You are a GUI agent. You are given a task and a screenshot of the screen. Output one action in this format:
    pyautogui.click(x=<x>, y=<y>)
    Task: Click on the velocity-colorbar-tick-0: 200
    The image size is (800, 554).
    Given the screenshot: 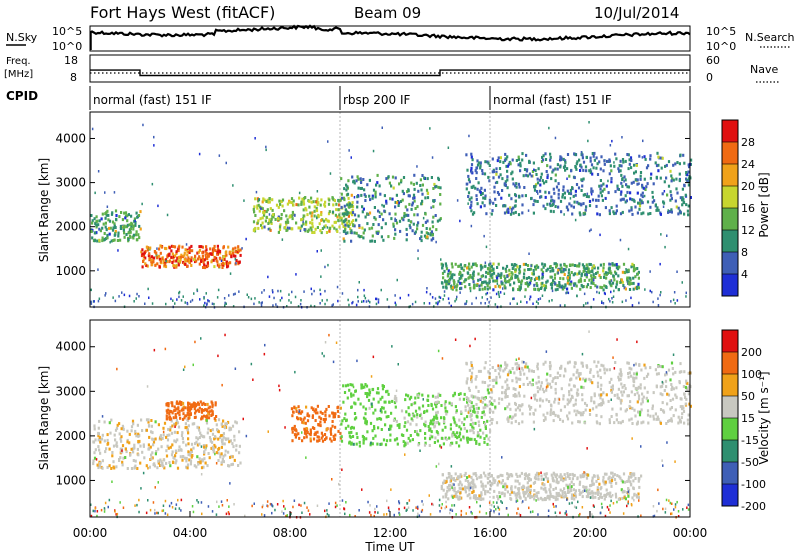 What is the action you would take?
    pyautogui.click(x=751, y=352)
    